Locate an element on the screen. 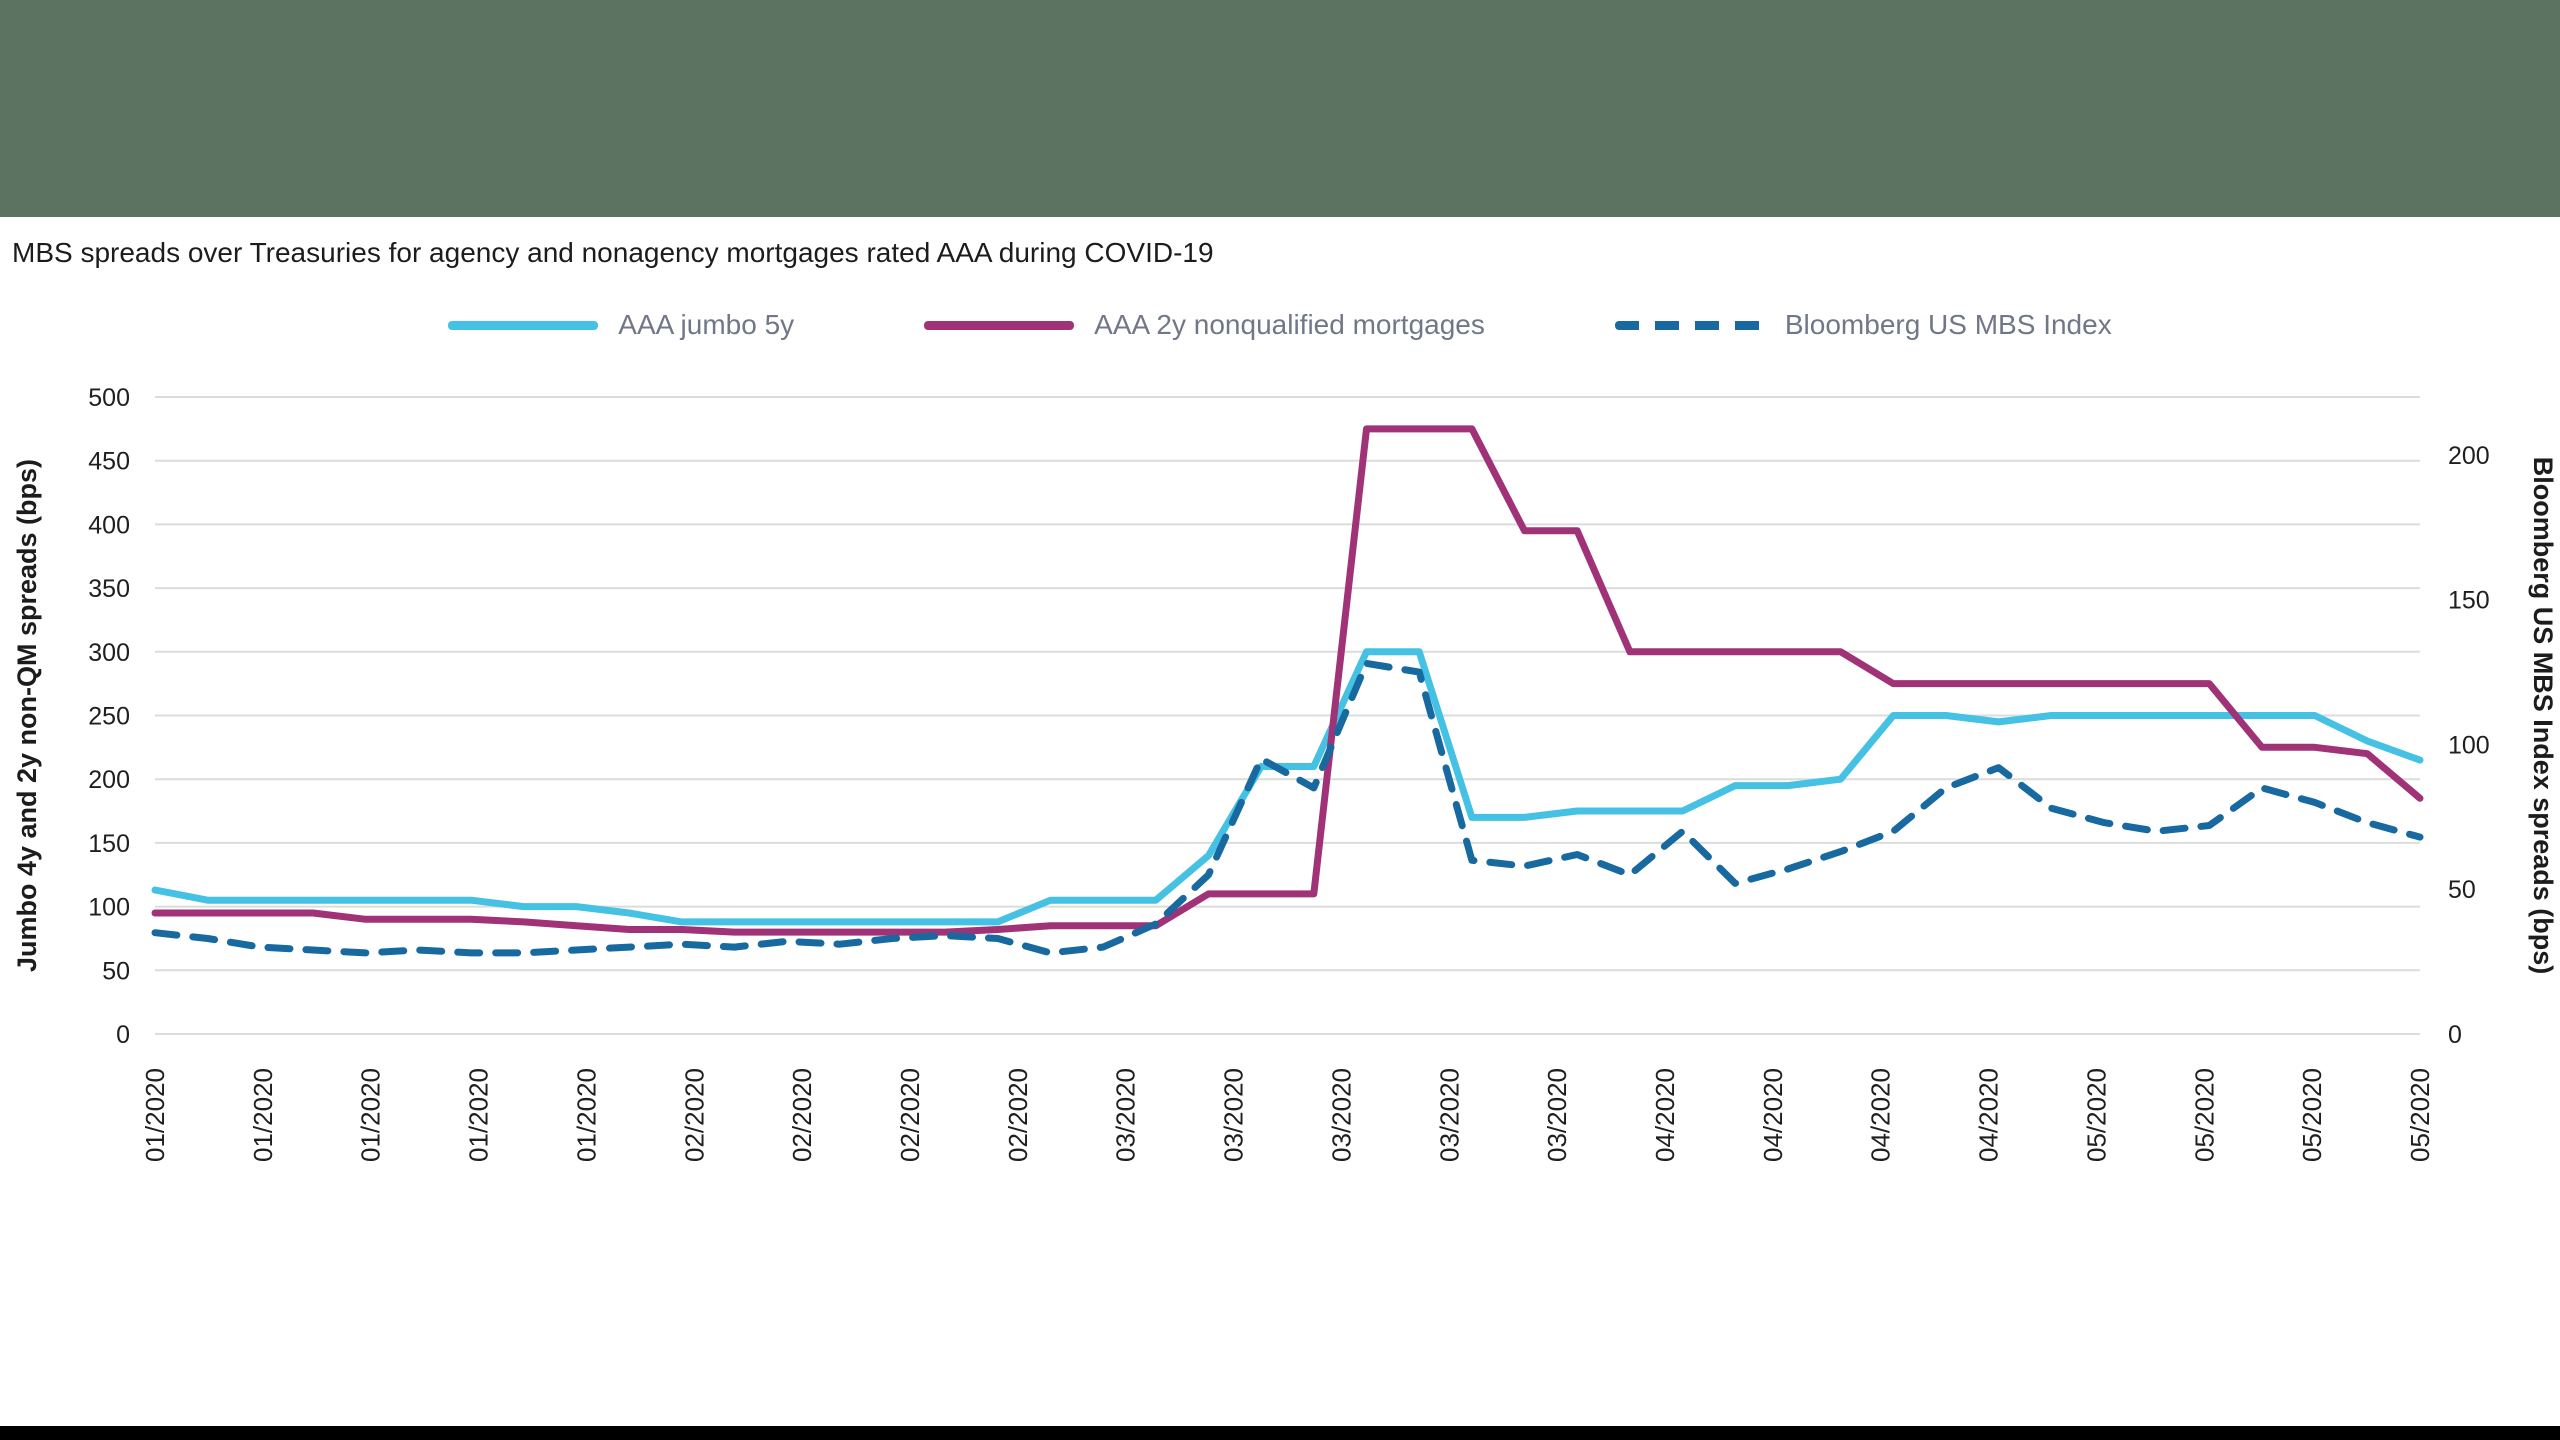 This screenshot has height=1440, width=2560. y-axis-tick-left: 100 is located at coordinates (109, 908).